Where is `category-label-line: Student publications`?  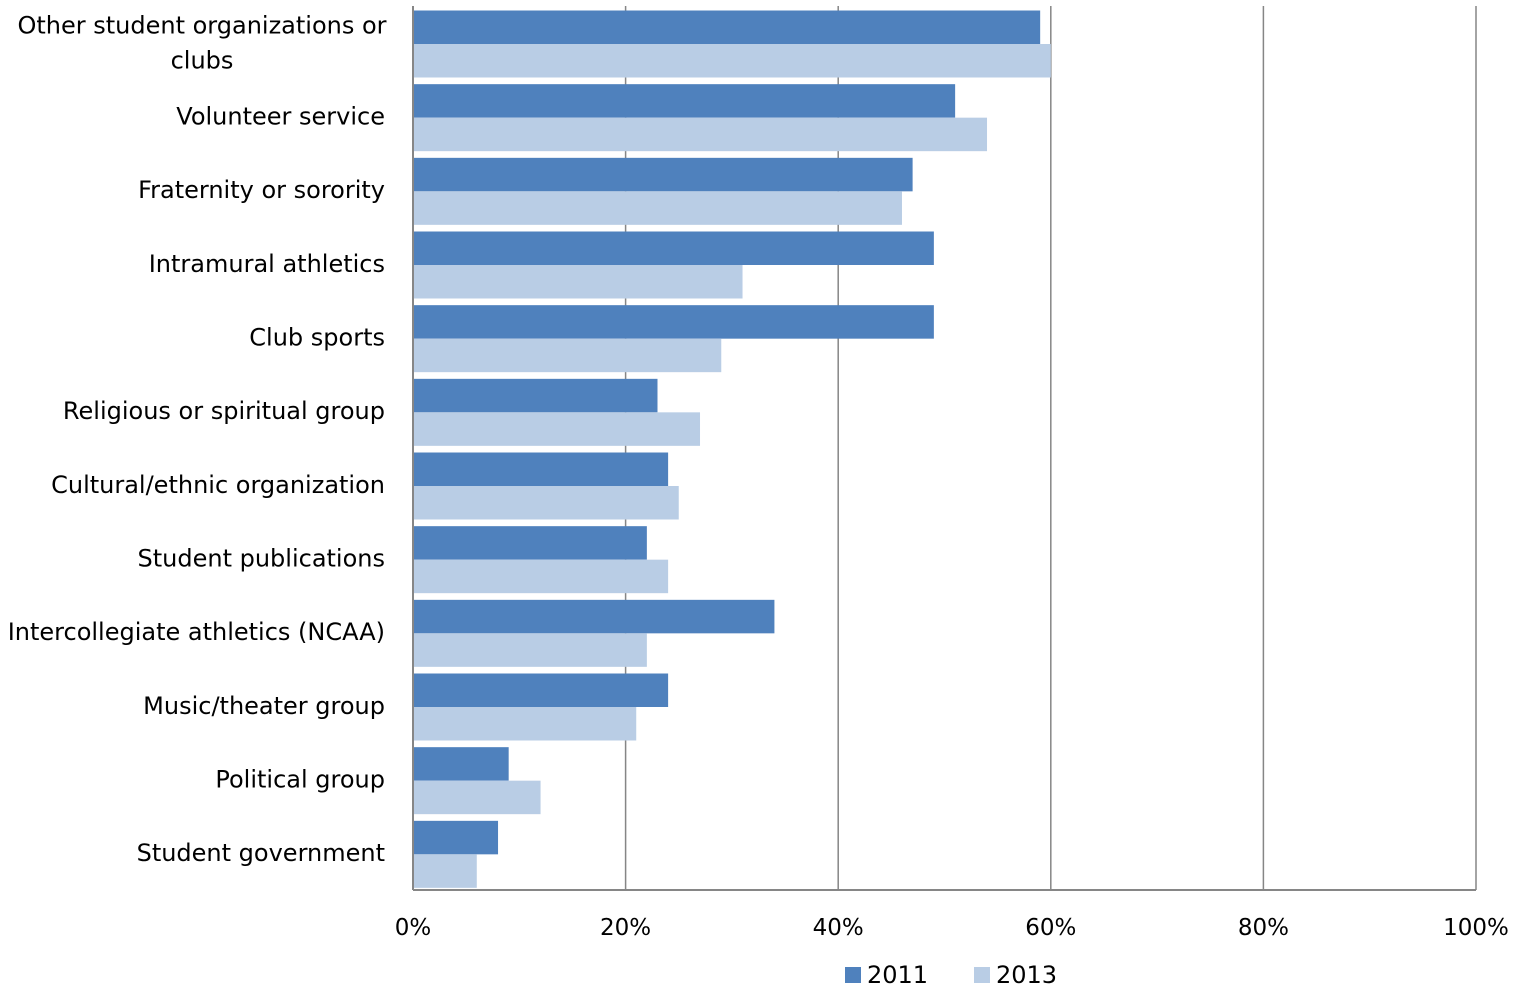 category-label-line: Student publications is located at coordinates (262, 559).